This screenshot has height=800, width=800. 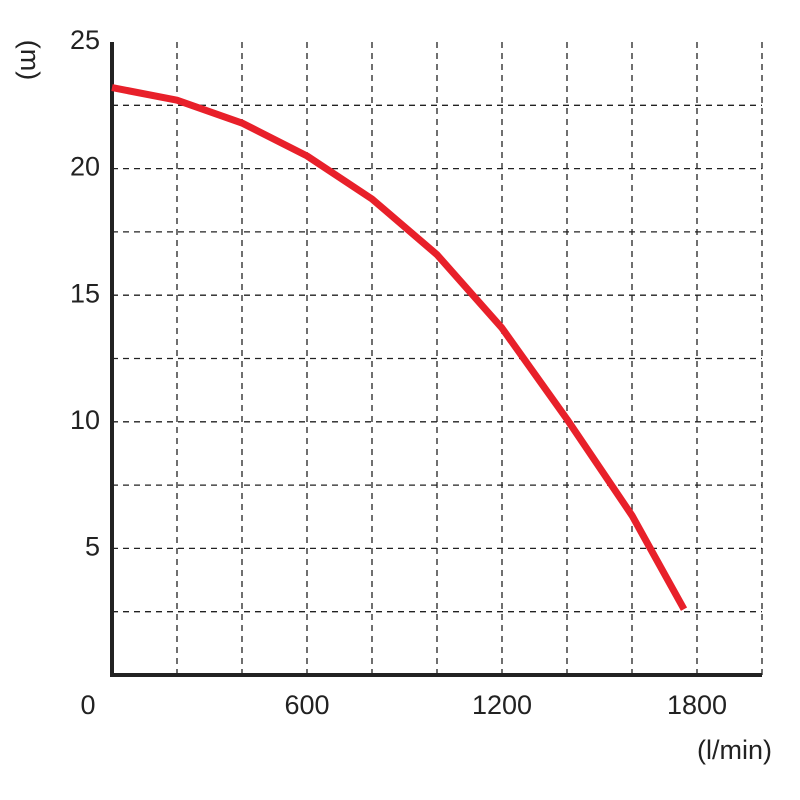 What do you see at coordinates (85, 293) in the screenshot?
I see `y-tick-label: 15` at bounding box center [85, 293].